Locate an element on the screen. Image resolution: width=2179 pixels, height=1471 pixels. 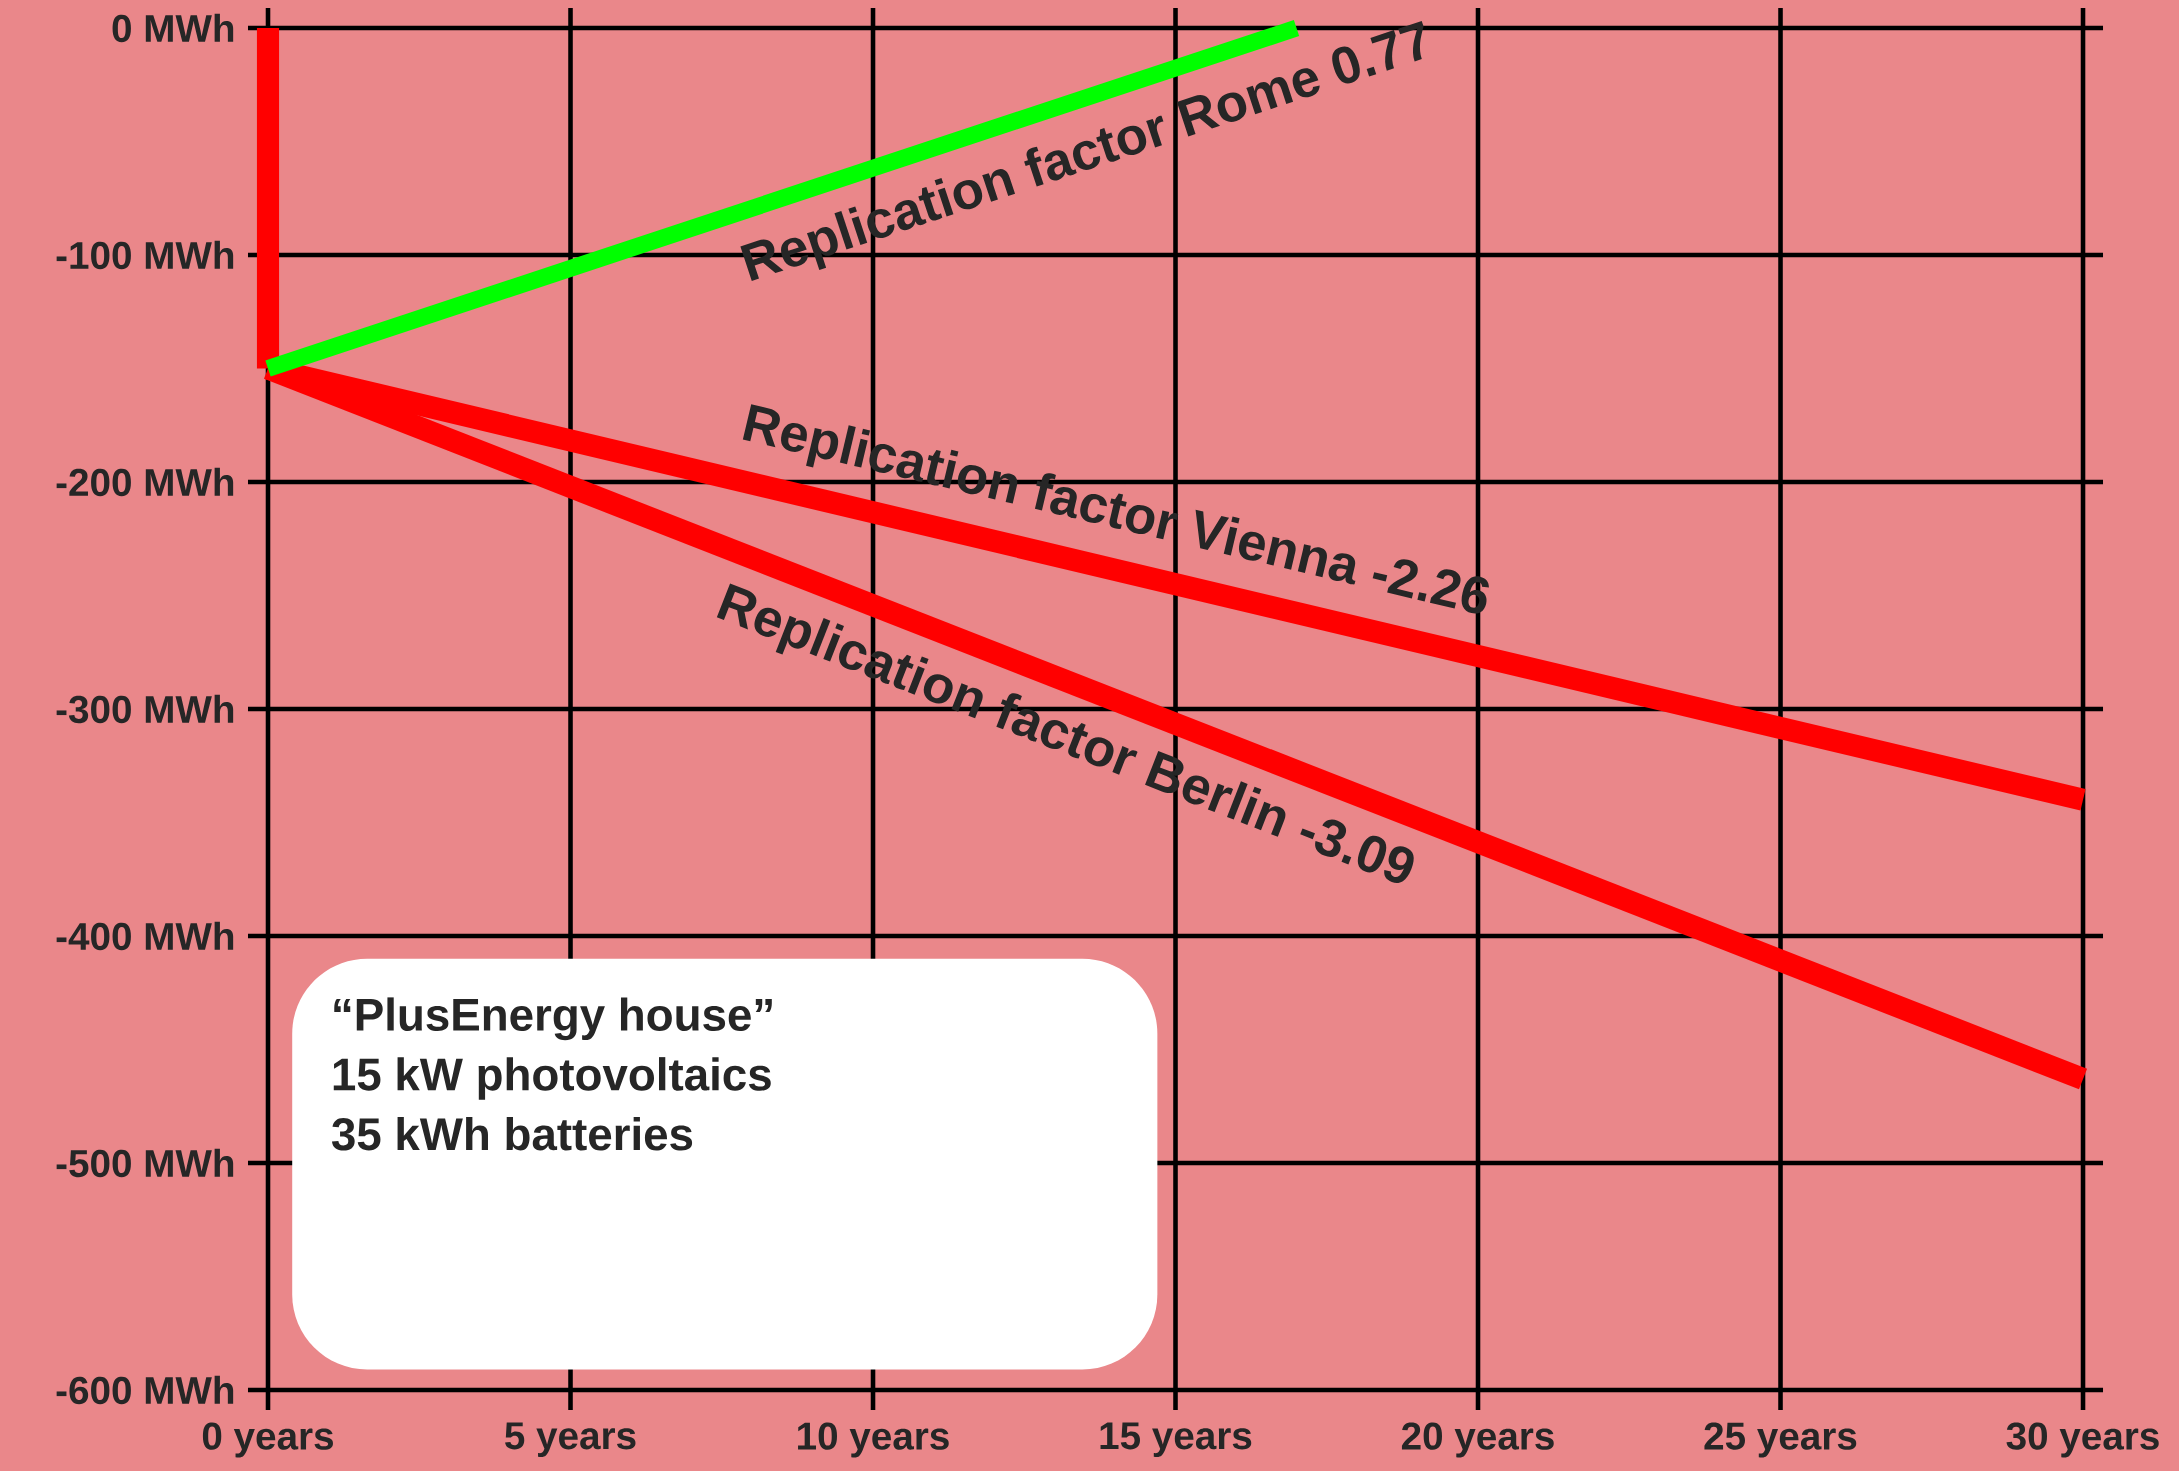
annotation: 15 kW photovoltaics is located at coordinates (552, 1078).